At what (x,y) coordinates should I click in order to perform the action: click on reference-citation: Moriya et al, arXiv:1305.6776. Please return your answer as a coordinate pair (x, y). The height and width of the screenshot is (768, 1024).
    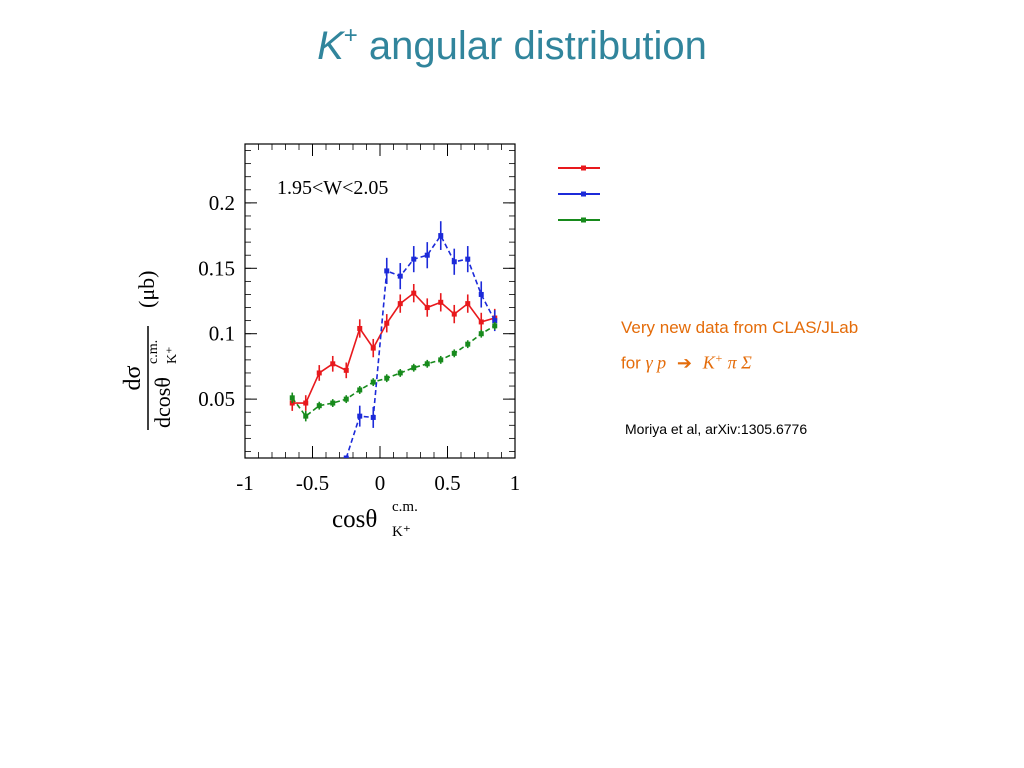
    Looking at the image, I should click on (716, 429).